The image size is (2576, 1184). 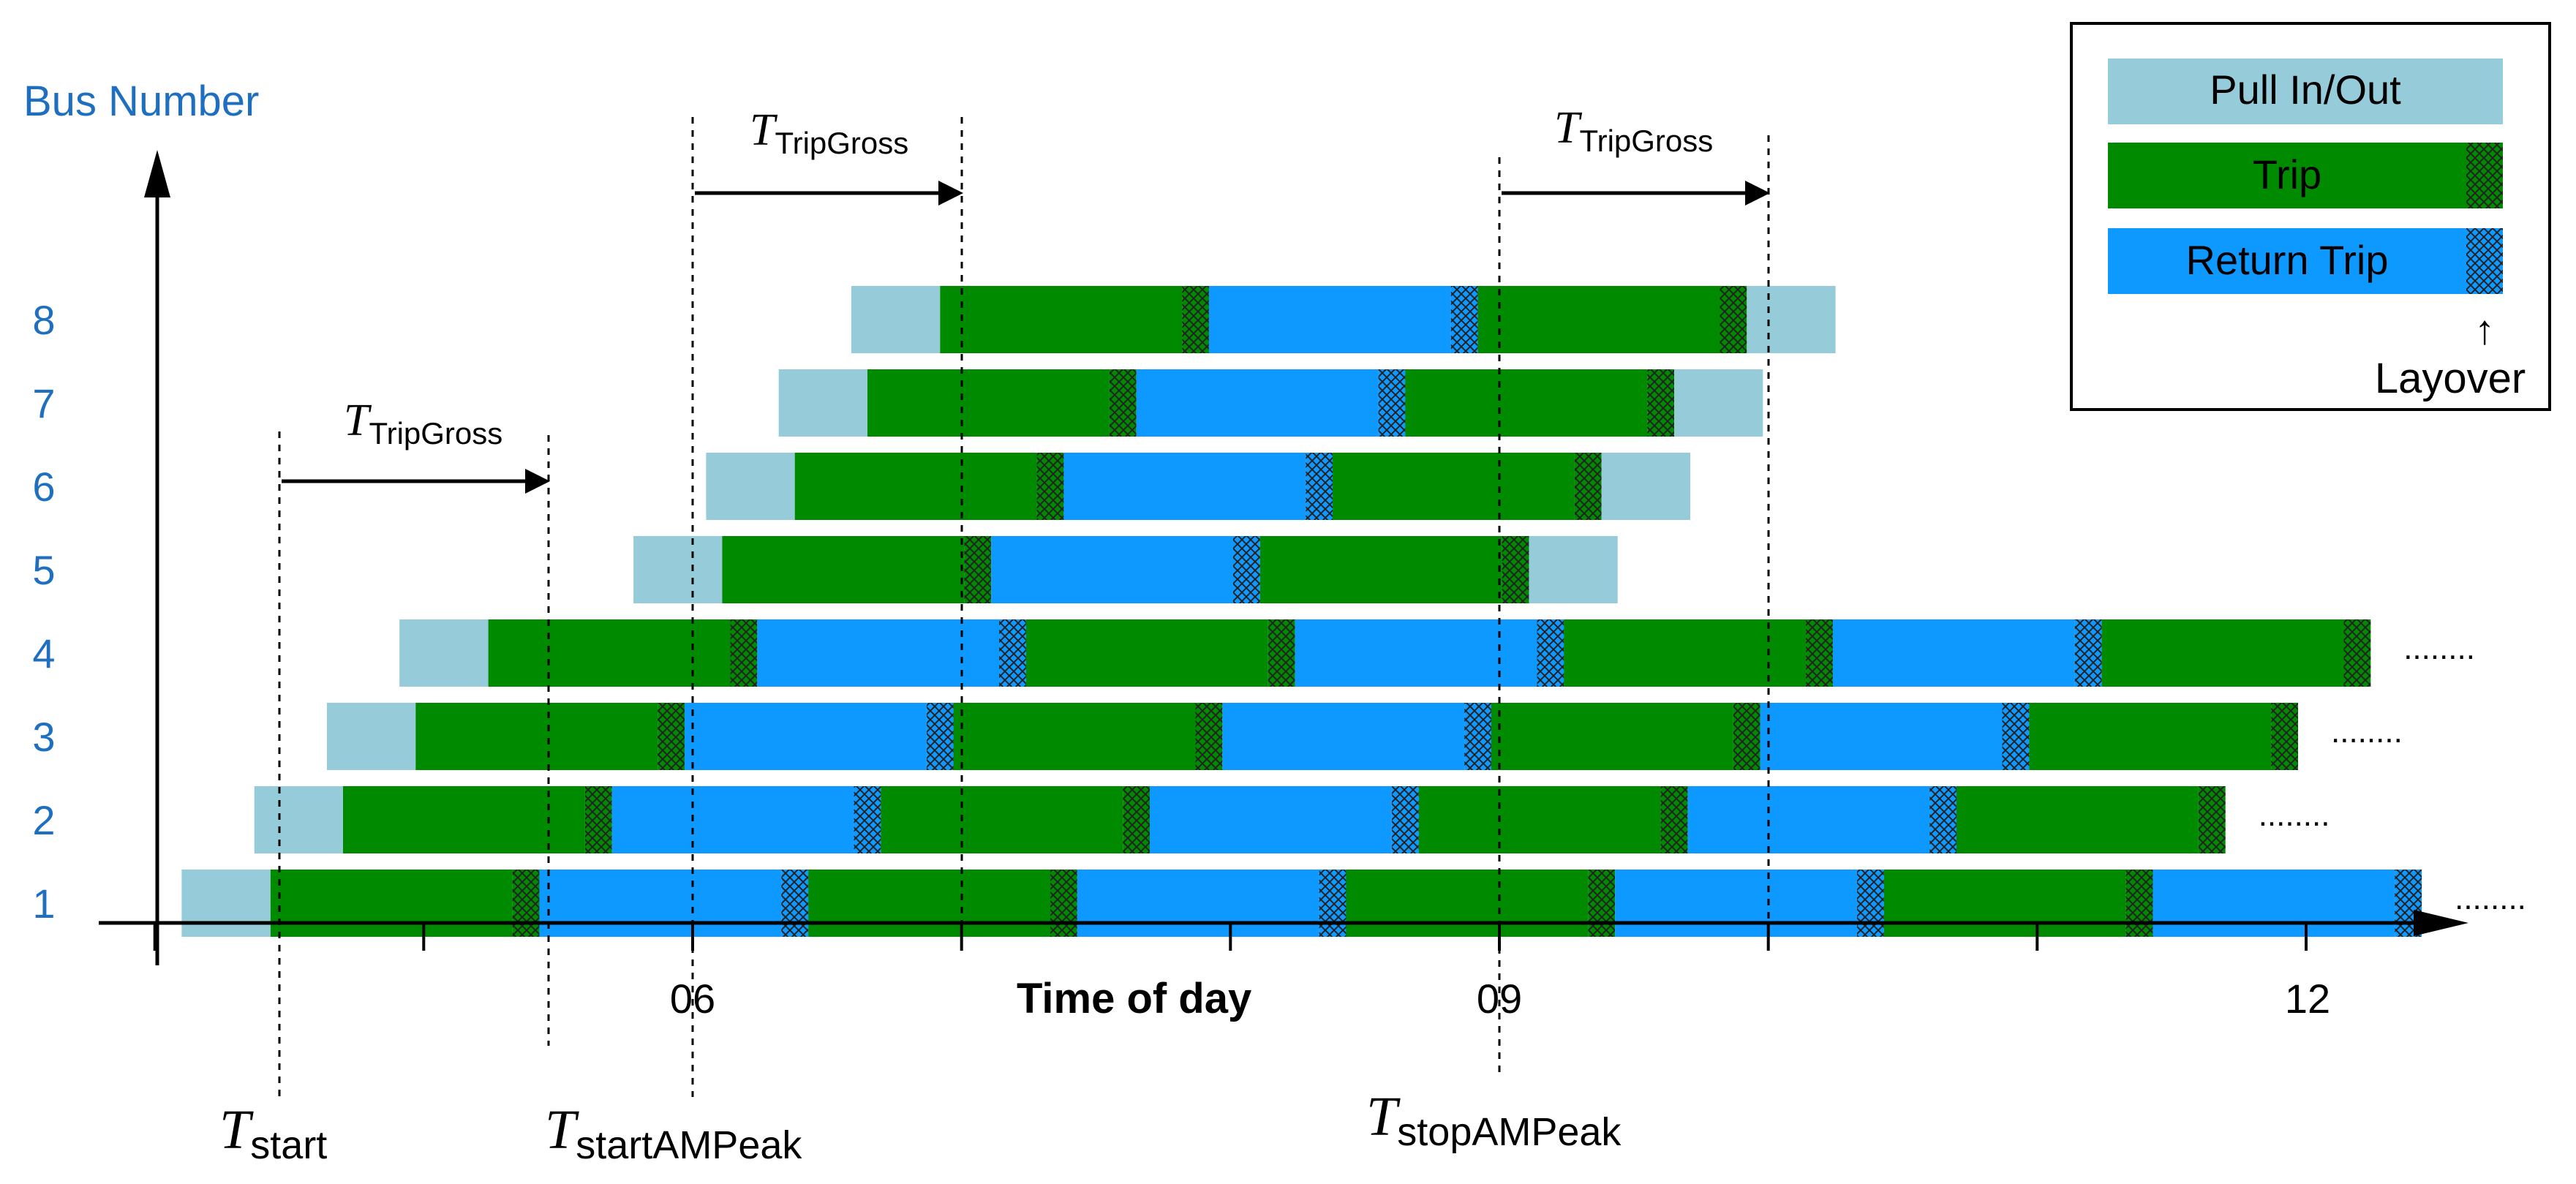 I want to click on x-axis-title: Time of day, so click(x=1134, y=998).